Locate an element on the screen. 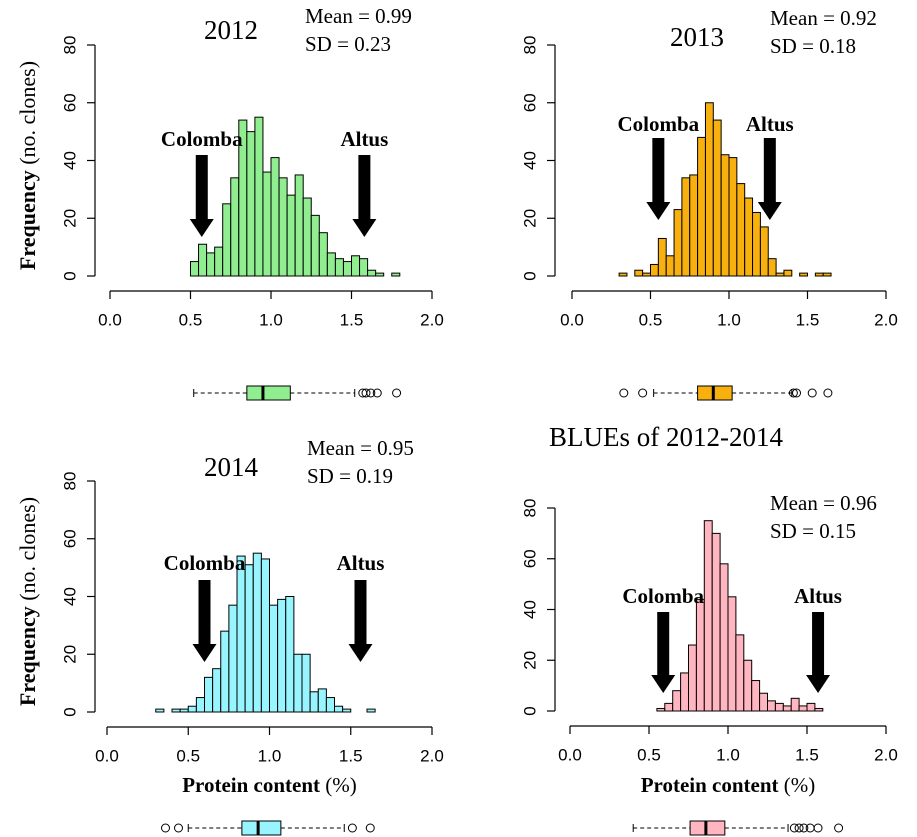  summary-stat: SD = 0.19 is located at coordinates (350, 476).